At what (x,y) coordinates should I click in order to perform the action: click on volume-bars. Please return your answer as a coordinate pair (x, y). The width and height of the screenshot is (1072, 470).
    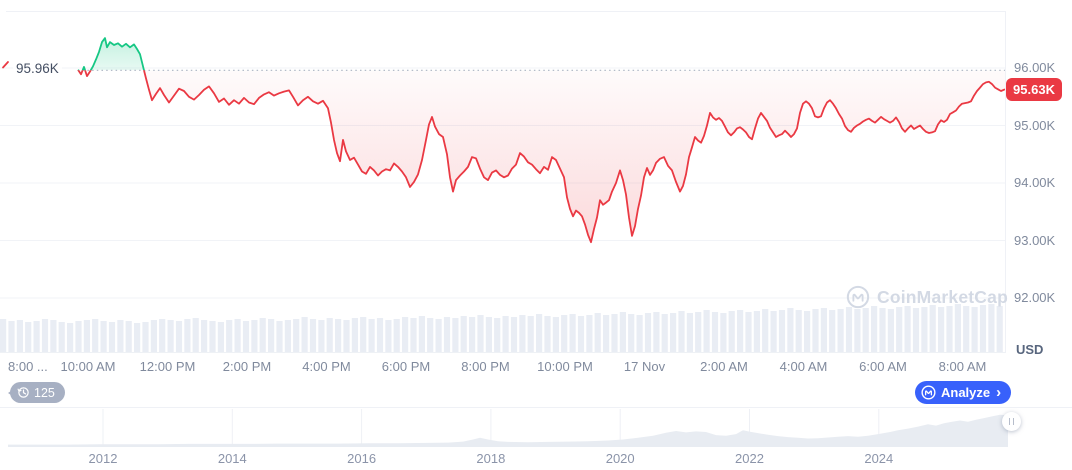
    Looking at the image, I should click on (501, 328).